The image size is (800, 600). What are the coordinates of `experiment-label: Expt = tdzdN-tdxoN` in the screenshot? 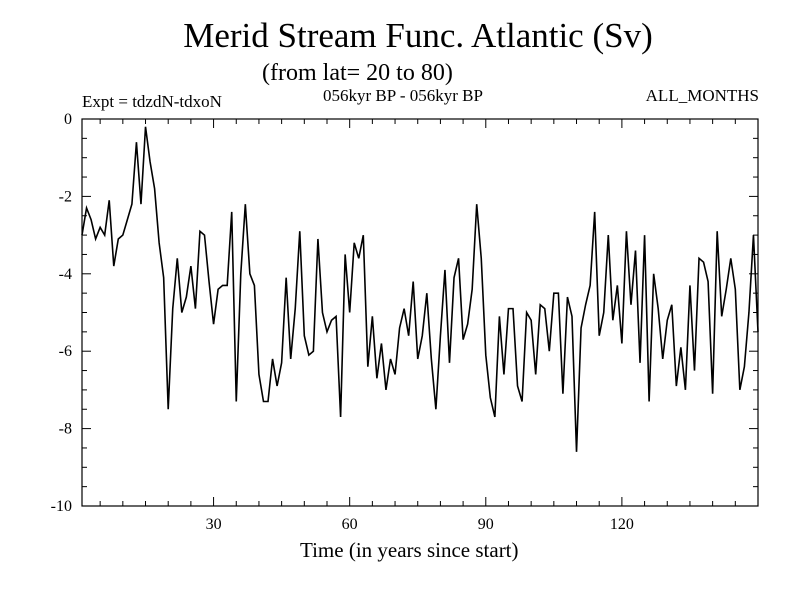 It's located at (152, 101).